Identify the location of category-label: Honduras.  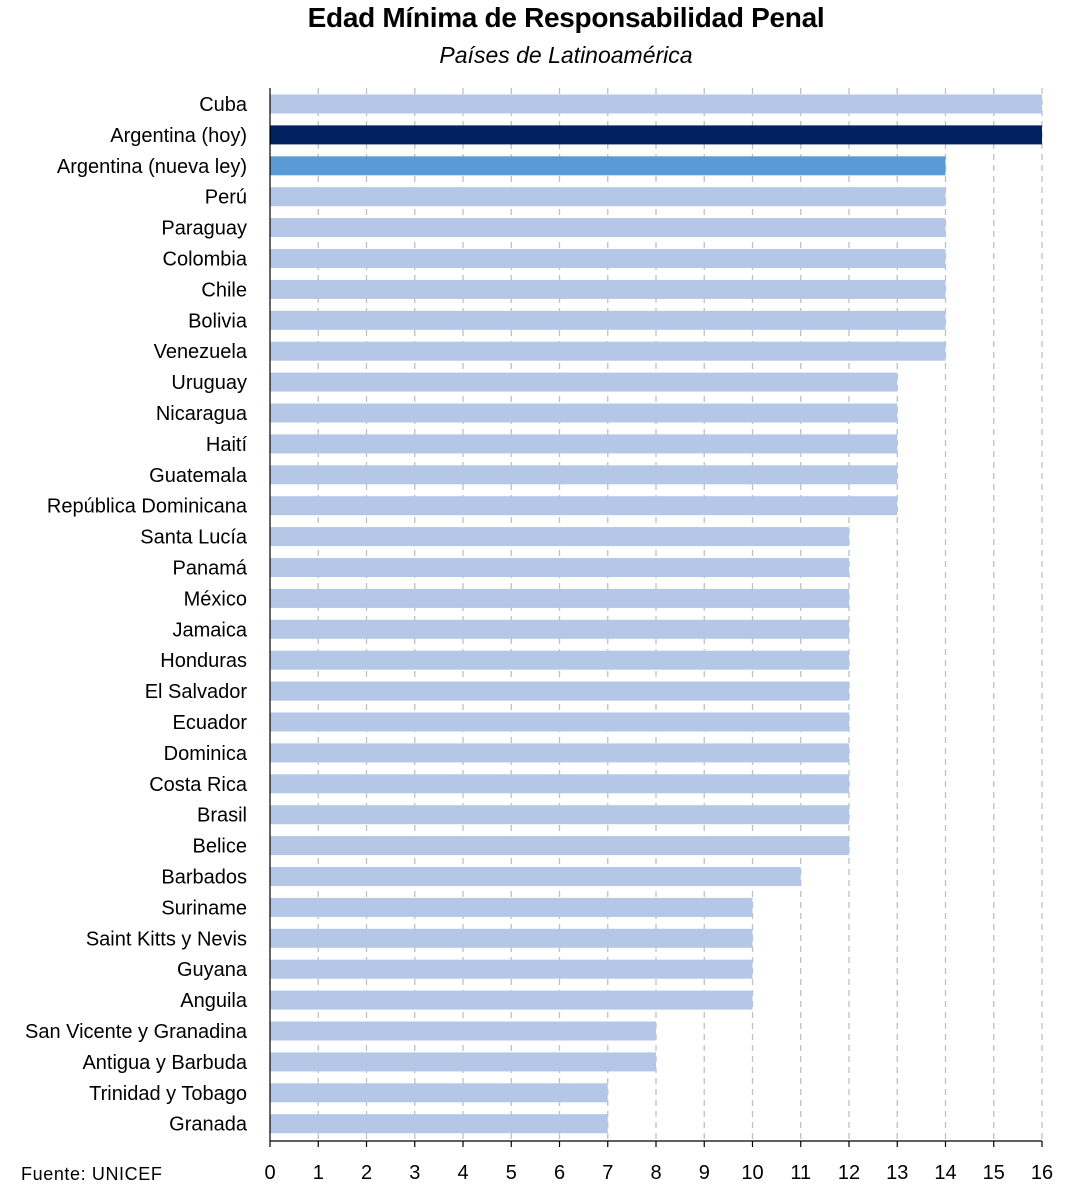
(203, 661).